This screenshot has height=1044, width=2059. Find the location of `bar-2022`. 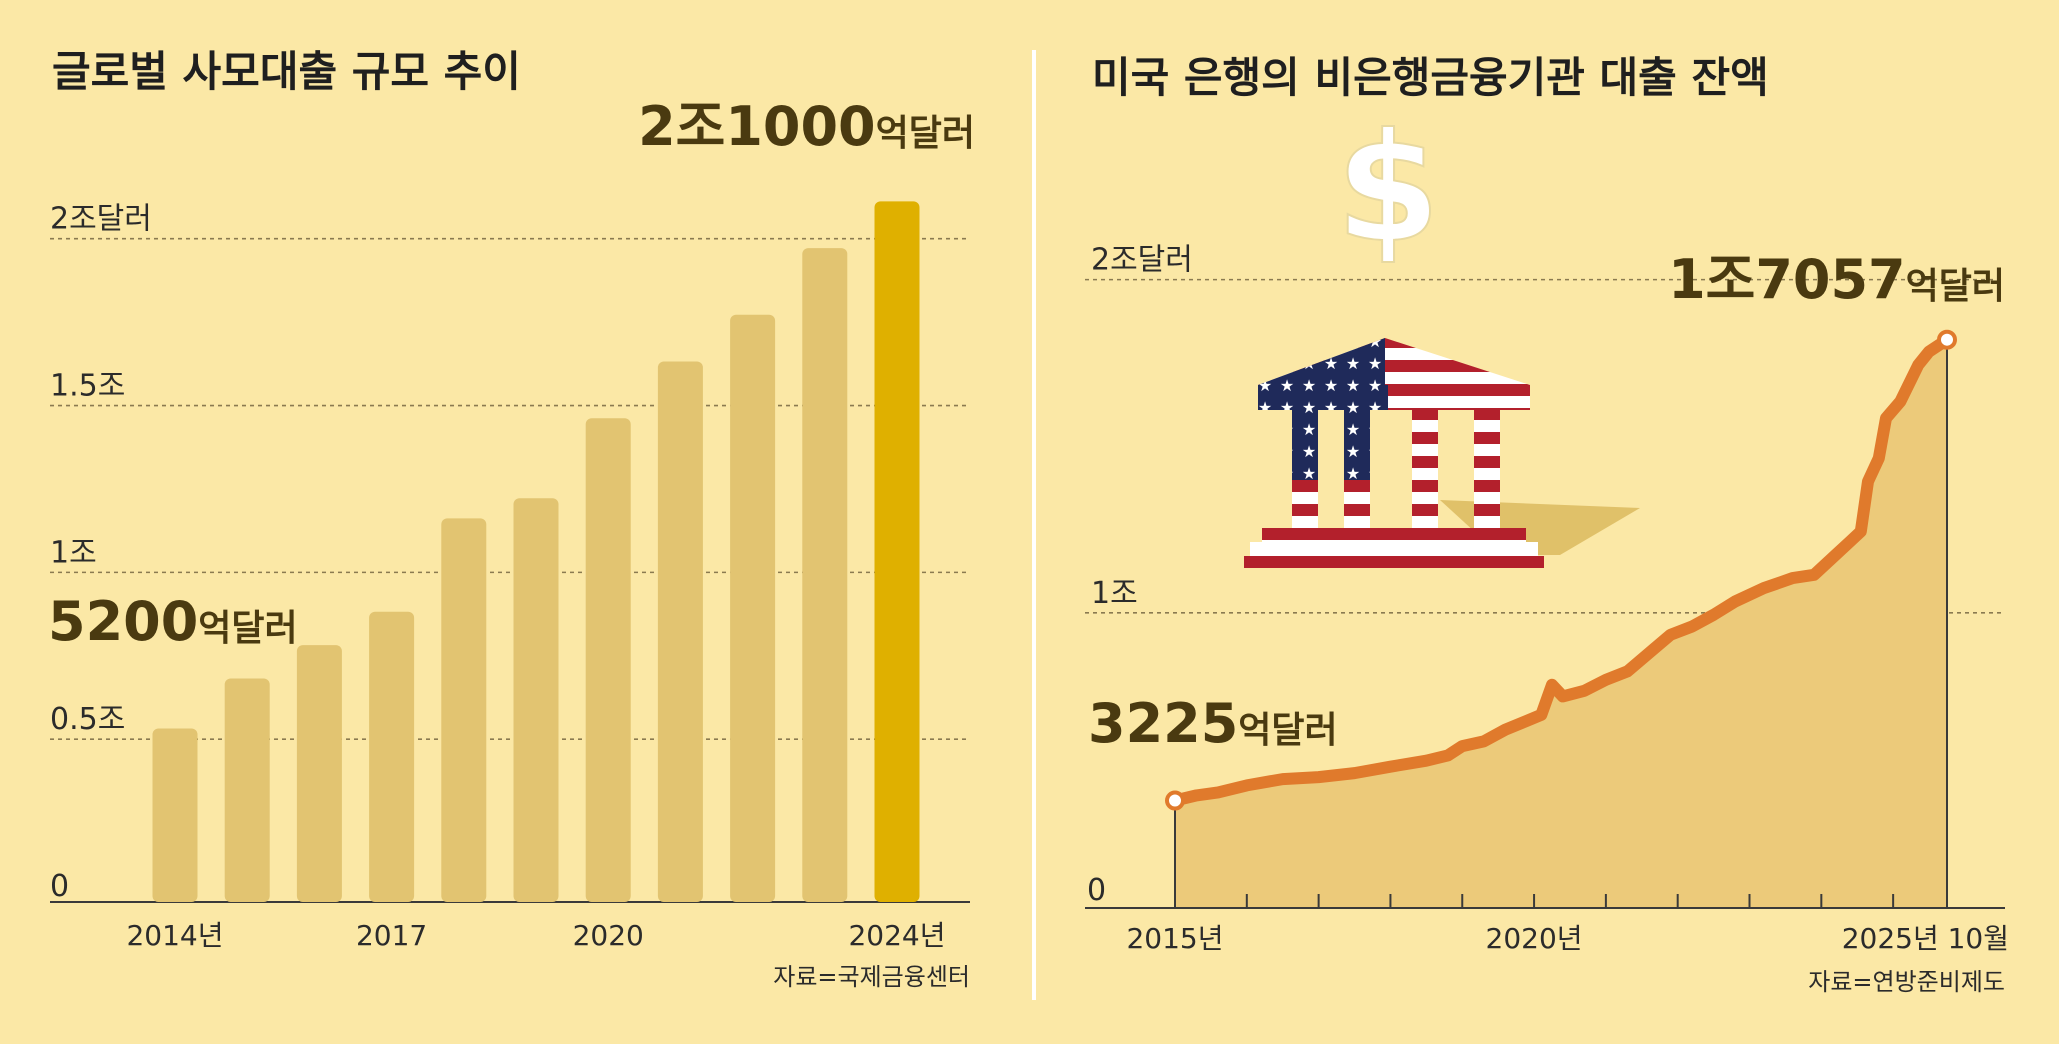

bar-2022 is located at coordinates (753, 608).